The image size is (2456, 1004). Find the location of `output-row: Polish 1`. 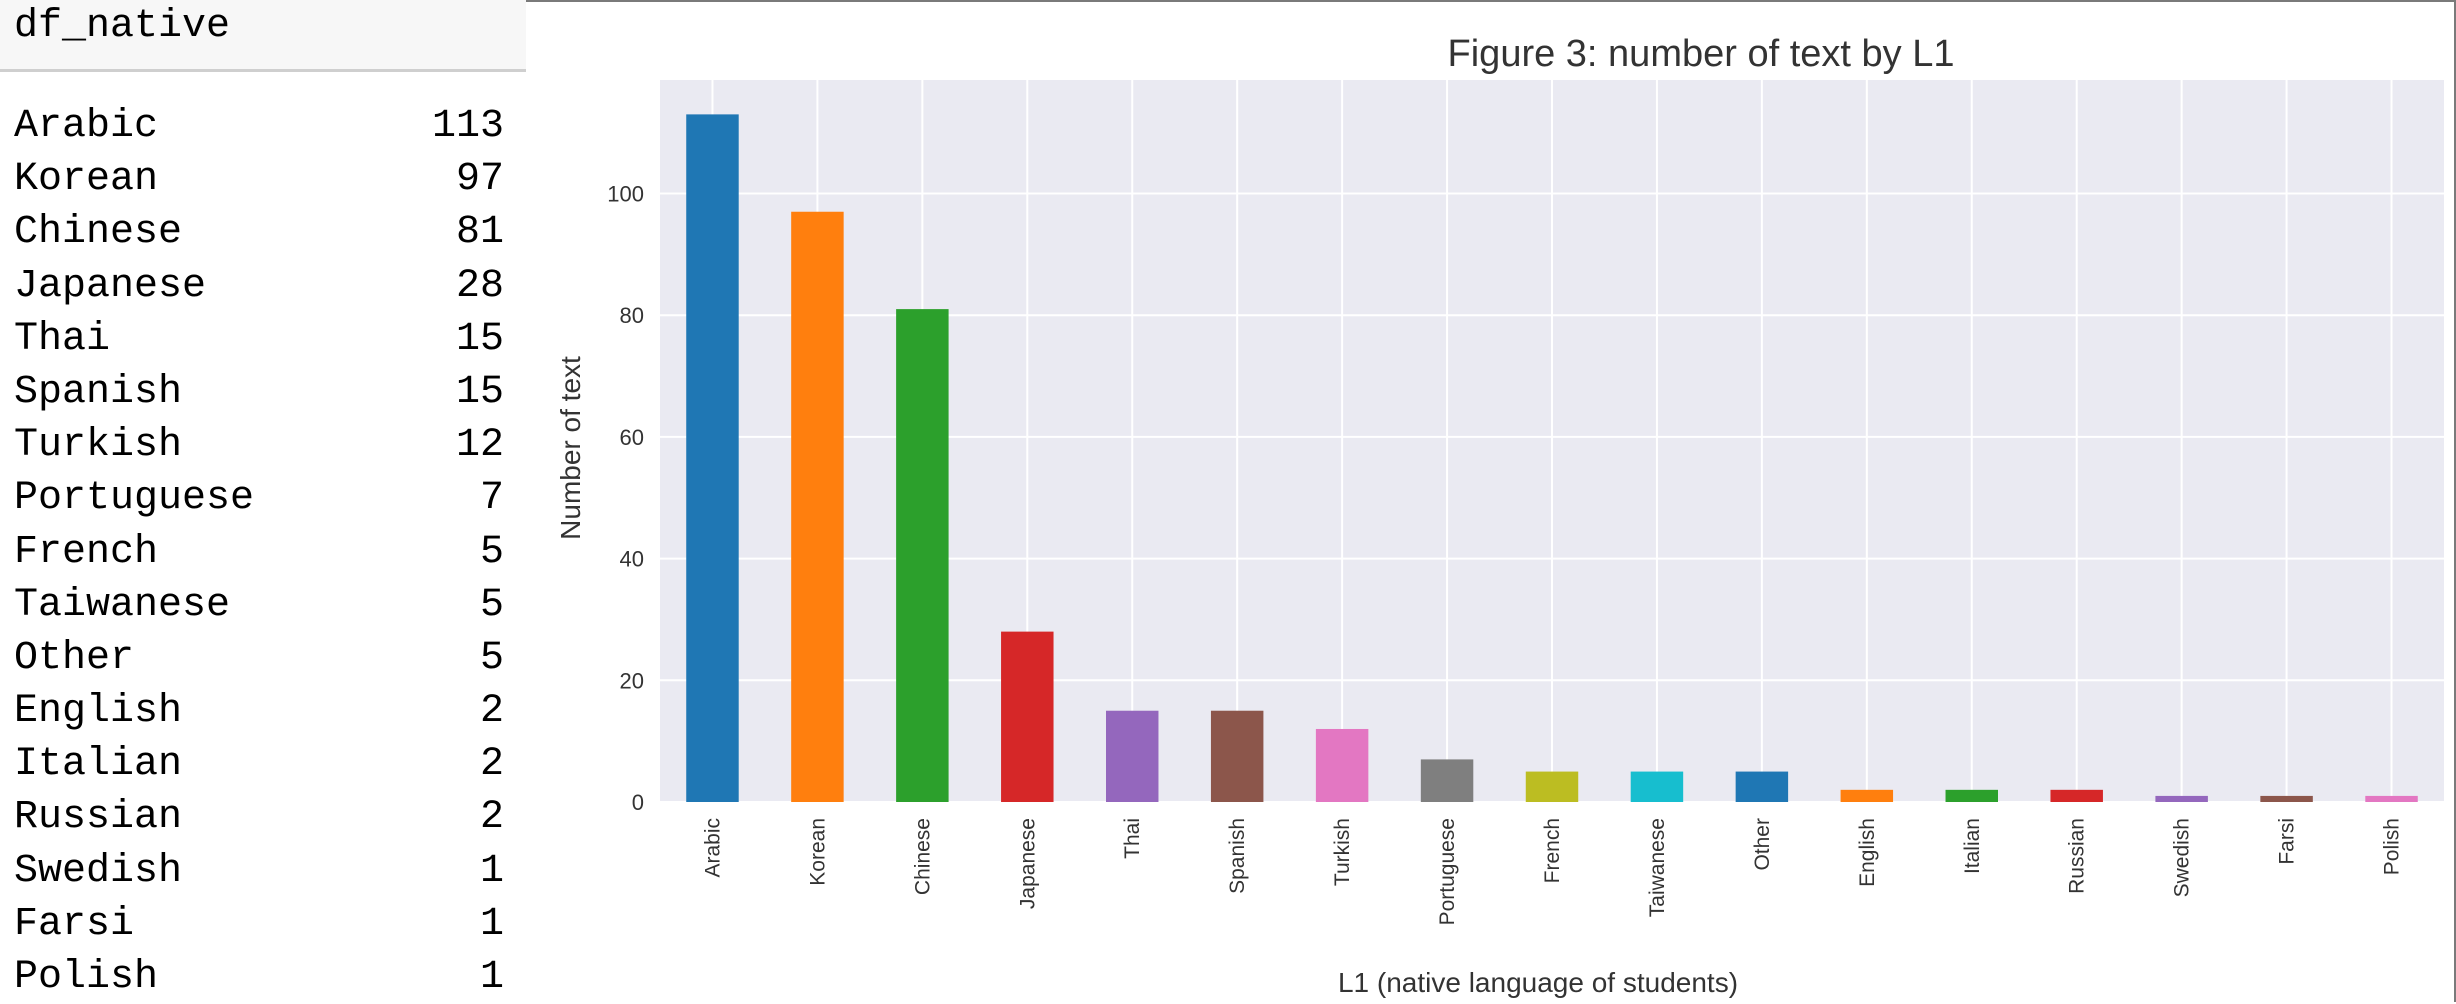

output-row: Polish 1 is located at coordinates (259, 977).